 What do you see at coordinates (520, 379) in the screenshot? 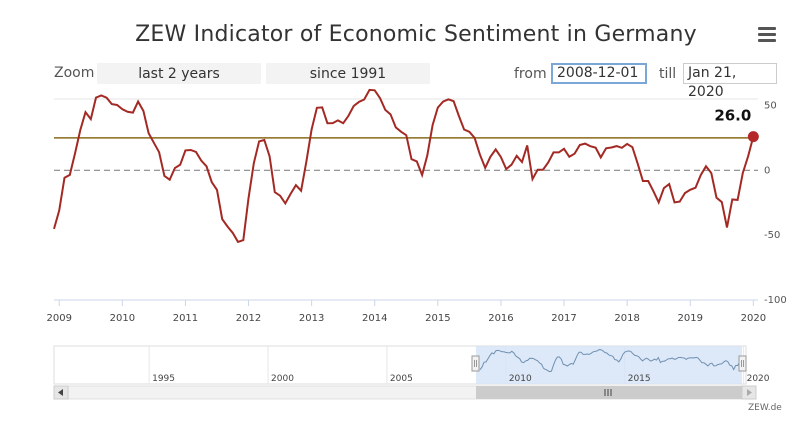
I see `navigator-tick-label: 2010` at bounding box center [520, 379].